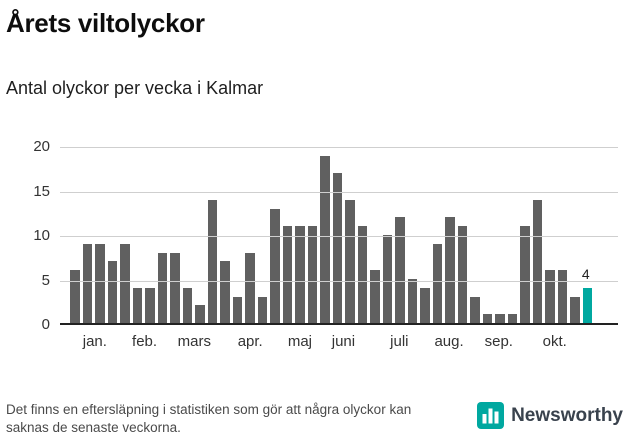 The height and width of the screenshot is (439, 631). What do you see at coordinates (250, 341) in the screenshot?
I see `x-axis-month-label: apr.` at bounding box center [250, 341].